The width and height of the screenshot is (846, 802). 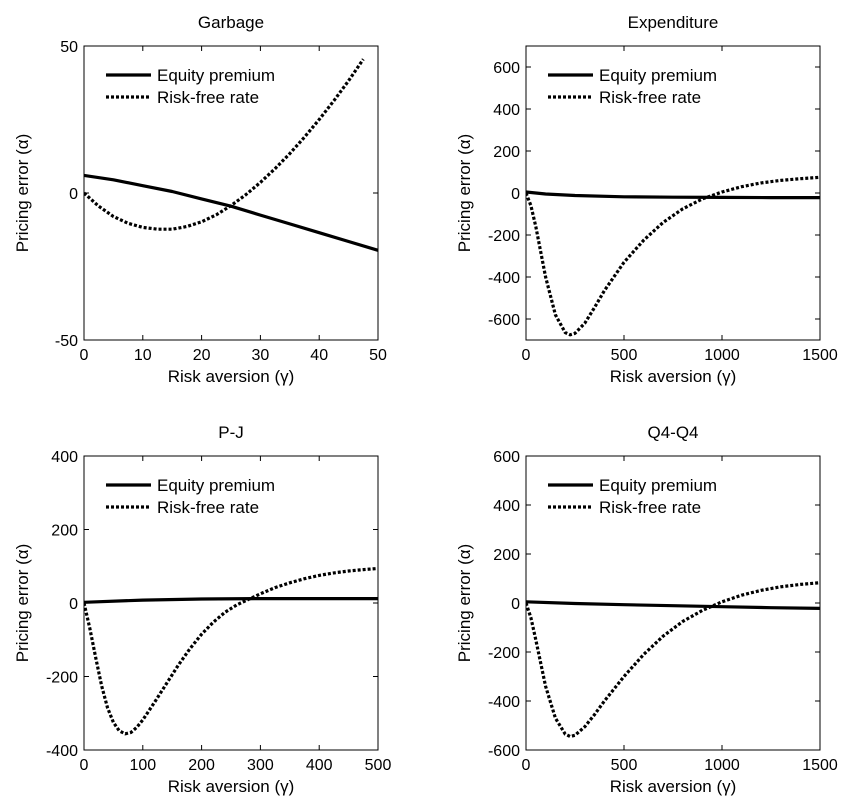 What do you see at coordinates (261, 355) in the screenshot?
I see `x-tick-label: 30` at bounding box center [261, 355].